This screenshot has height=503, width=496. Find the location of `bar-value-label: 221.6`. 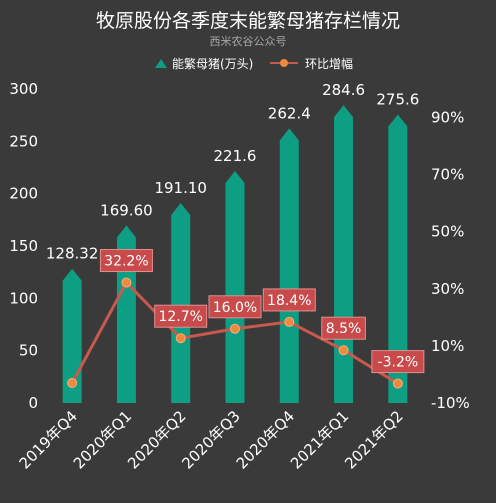

bar-value-label: 221.6 is located at coordinates (235, 156).